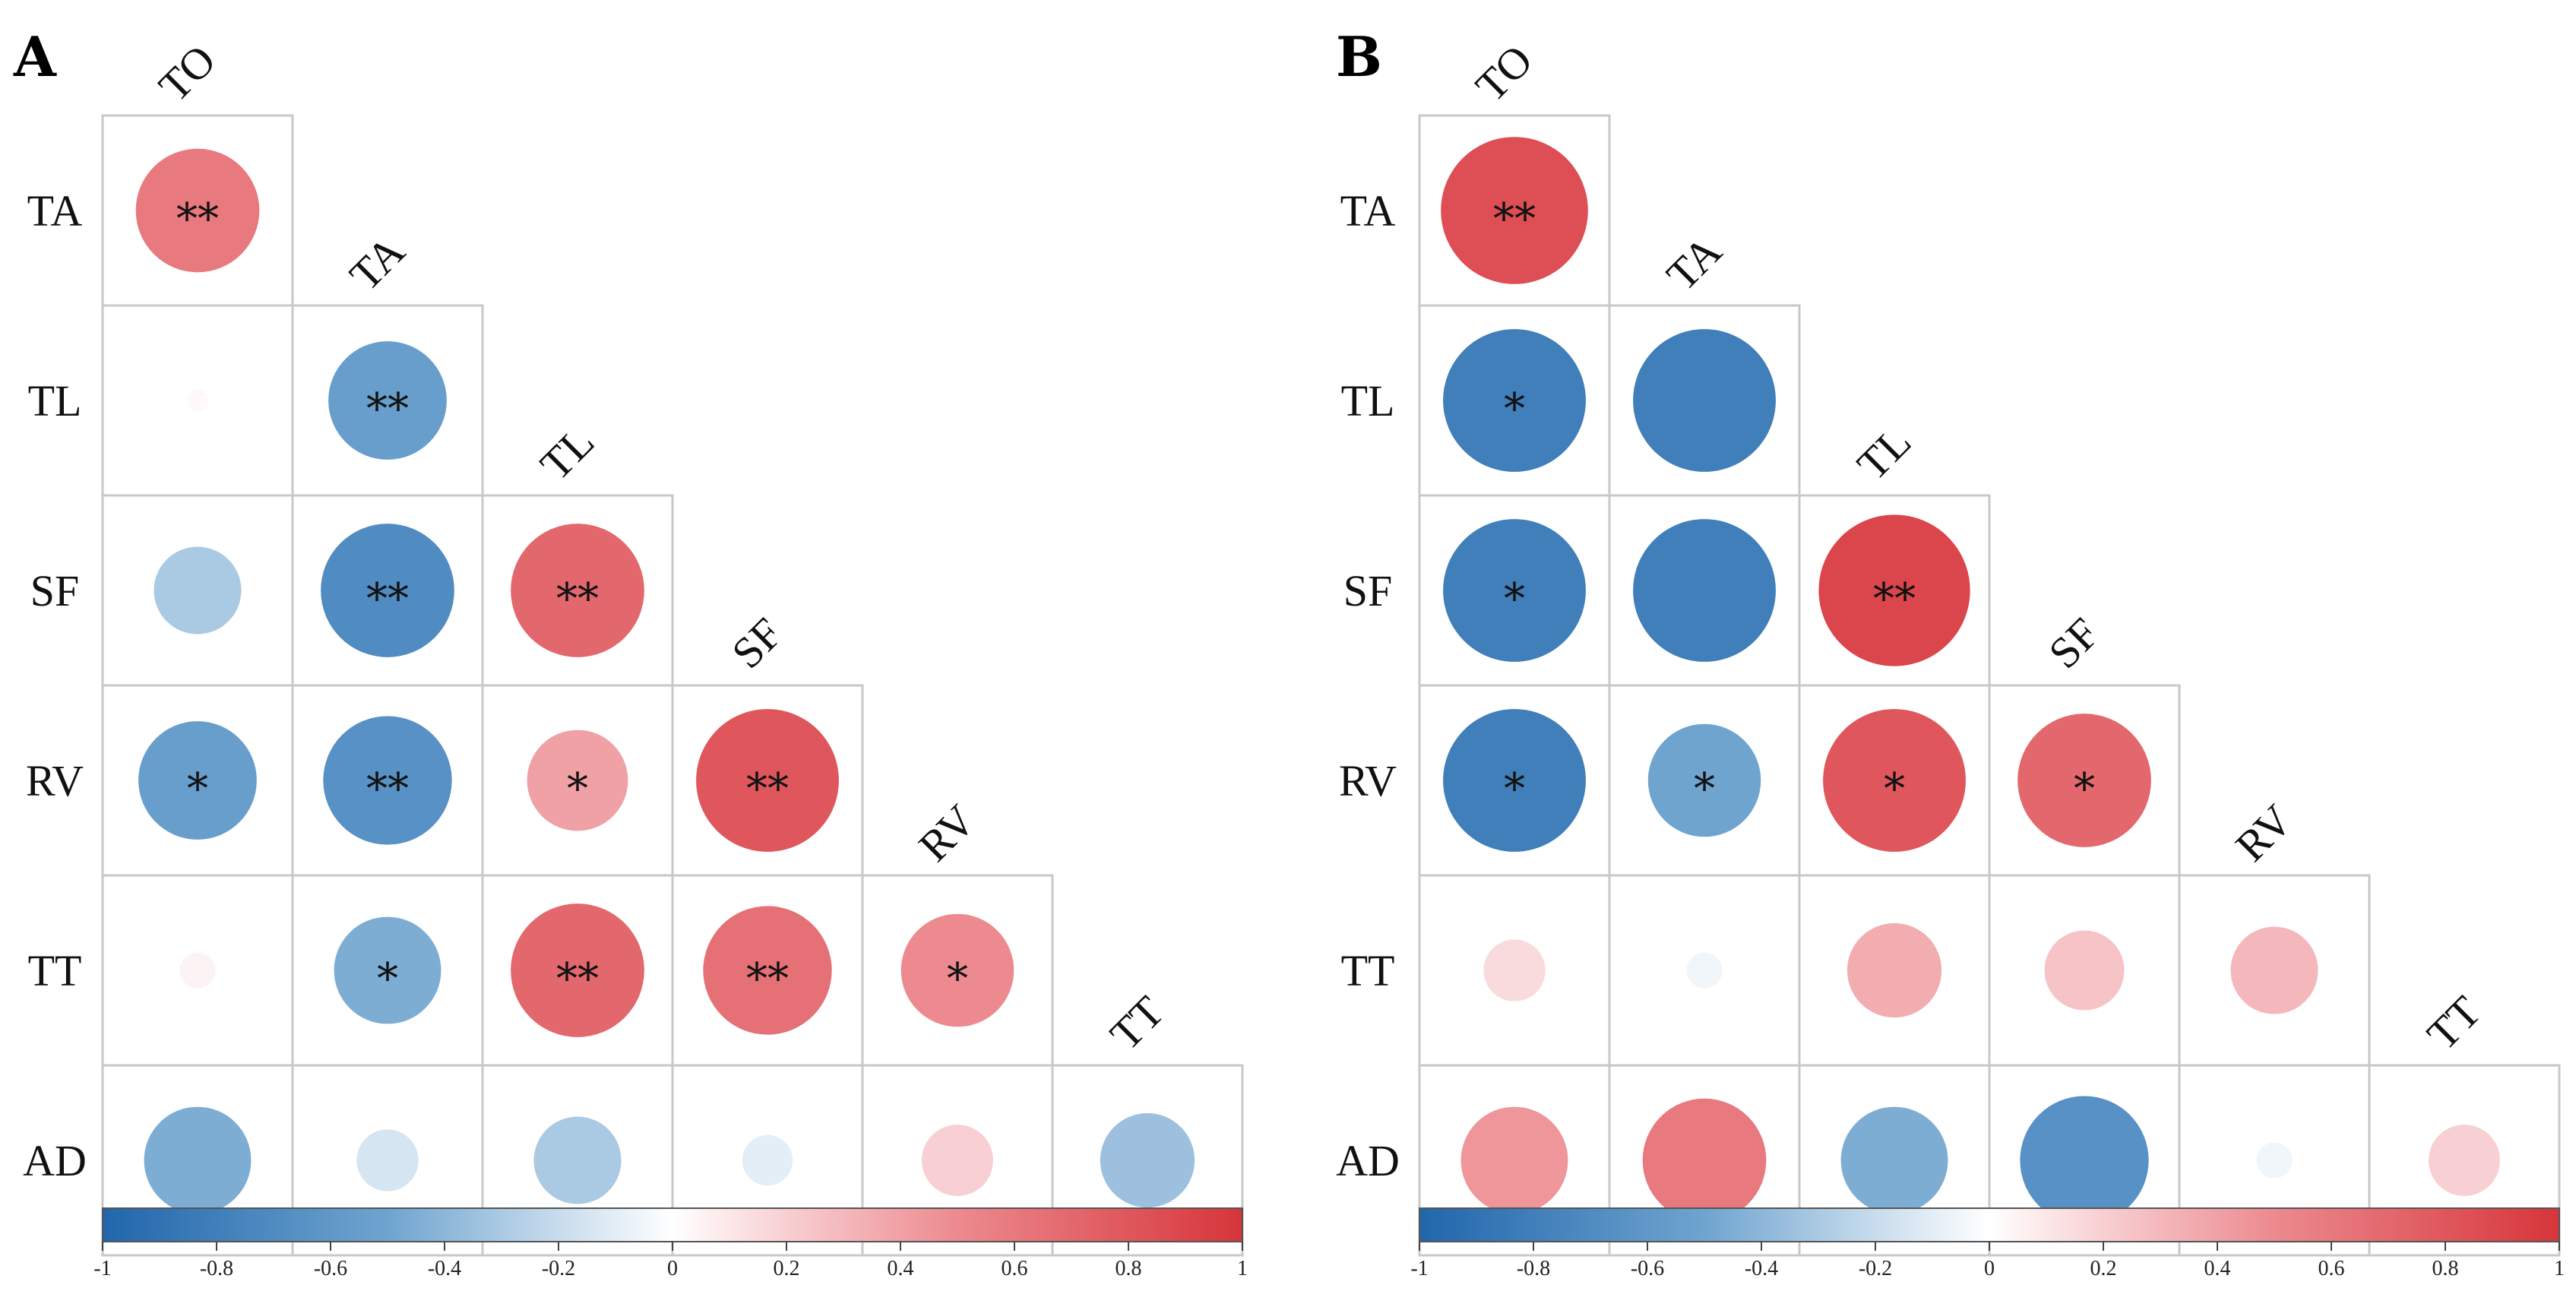 Image resolution: width=2576 pixels, height=1307 pixels. What do you see at coordinates (55, 971) in the screenshot?
I see `row-label: TT` at bounding box center [55, 971].